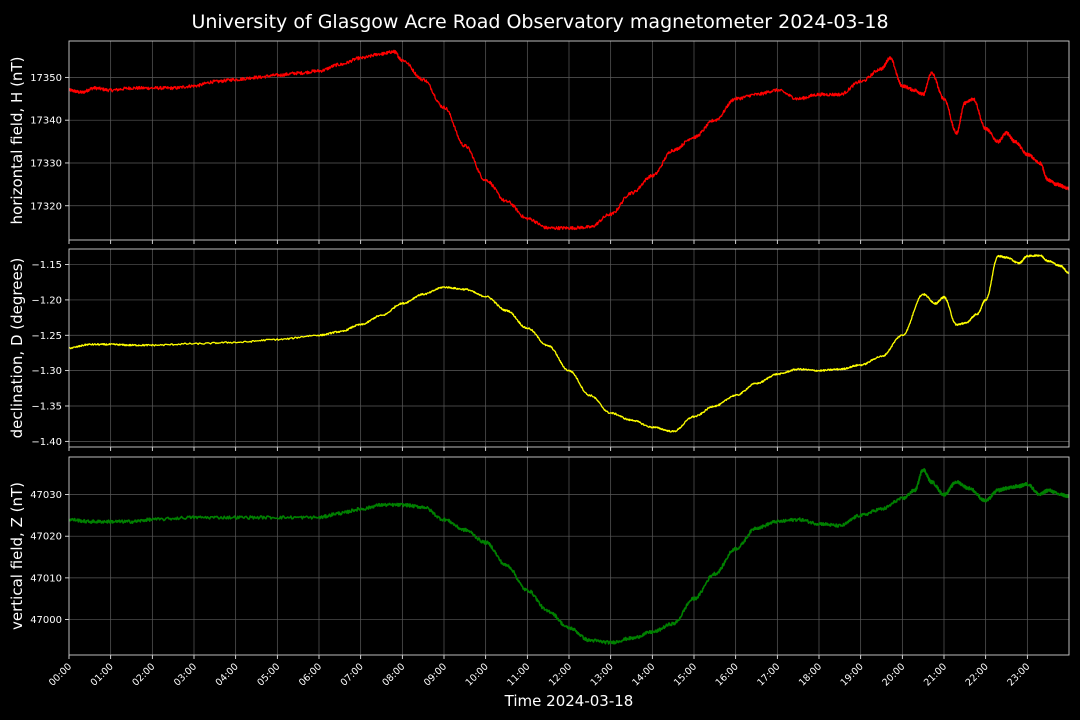 Image resolution: width=1080 pixels, height=720 pixels. What do you see at coordinates (46, 206) in the screenshot?
I see `y-tick-label: 17320` at bounding box center [46, 206].